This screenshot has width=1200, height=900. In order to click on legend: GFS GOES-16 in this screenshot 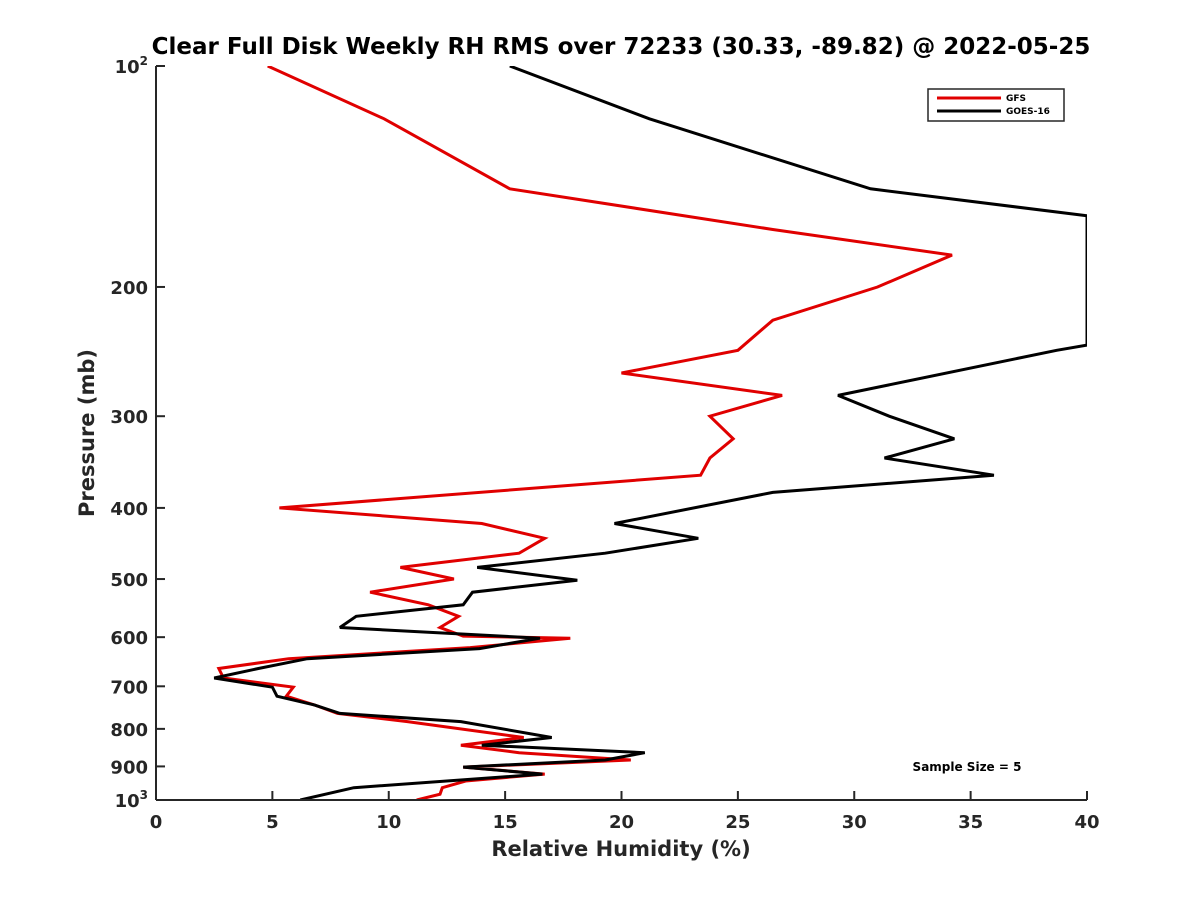, I will do `click(996, 105)`.